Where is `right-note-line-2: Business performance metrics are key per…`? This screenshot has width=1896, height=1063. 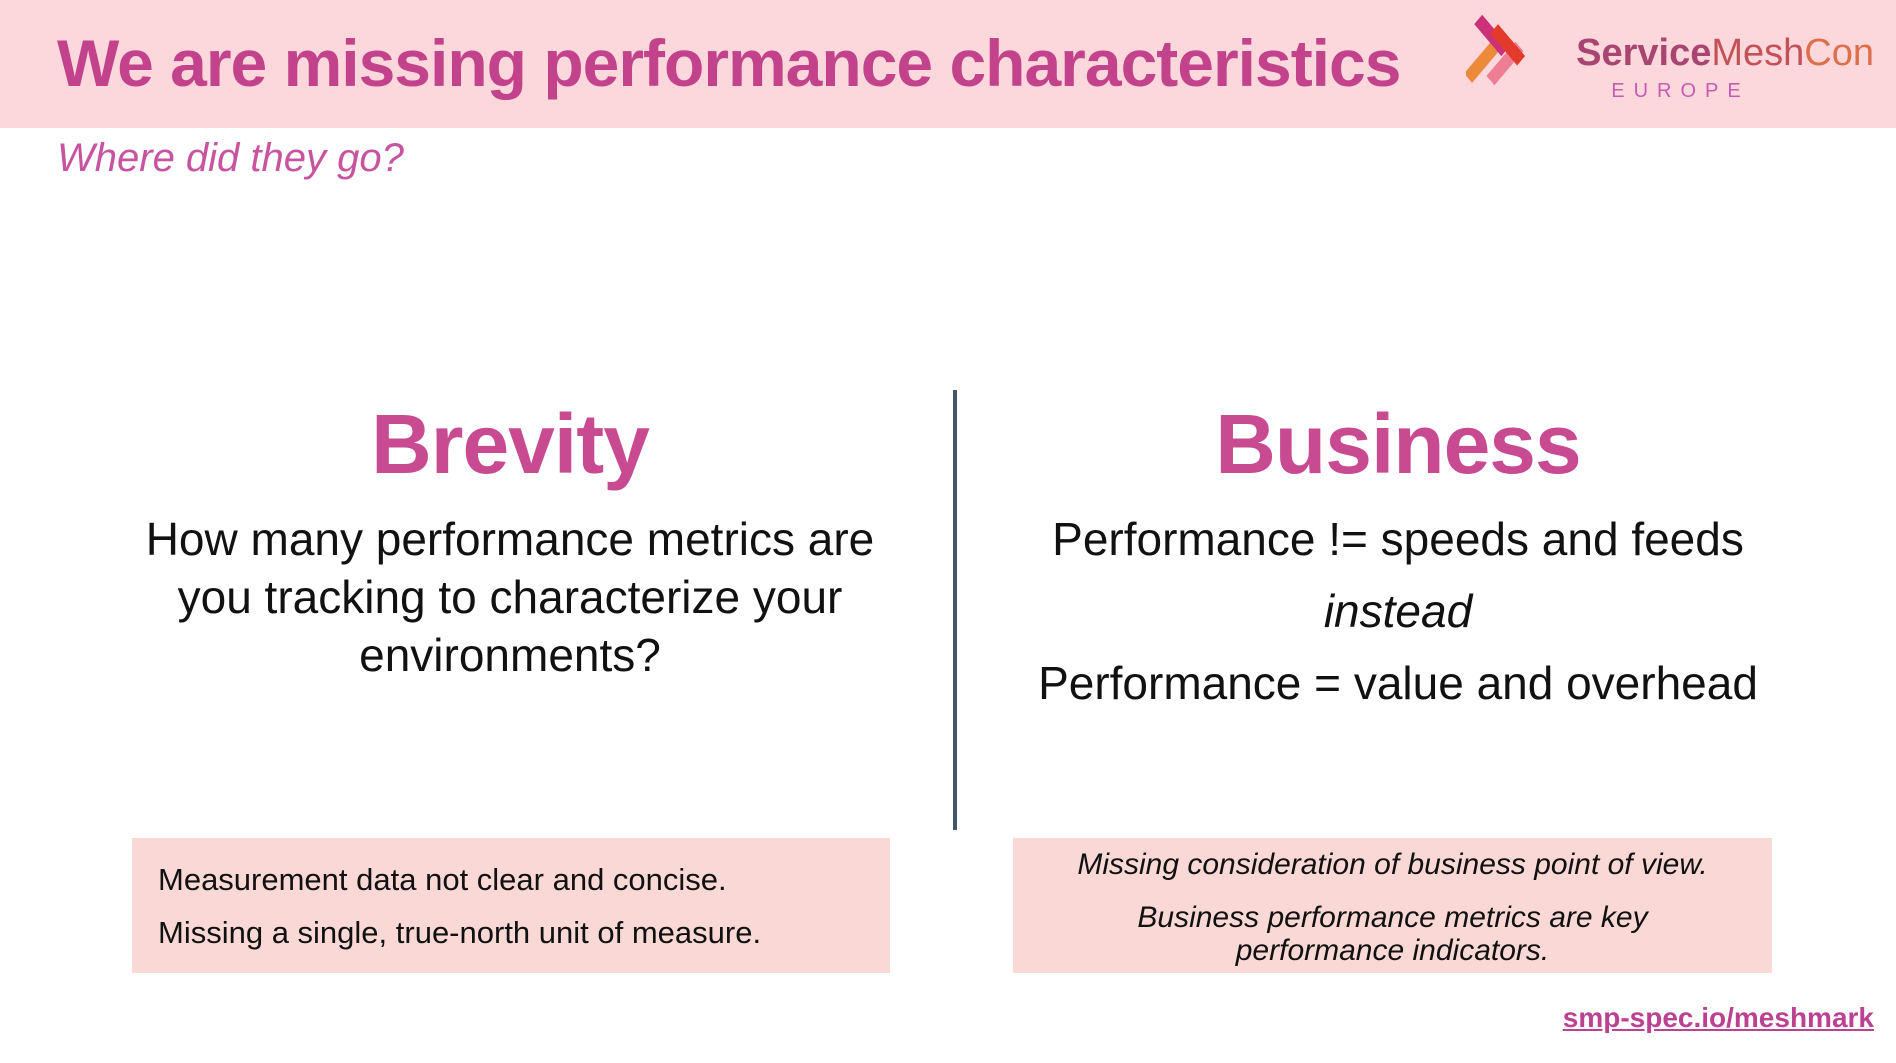
right-note-line-2: Business performance metrics are key per… is located at coordinates (1392, 934).